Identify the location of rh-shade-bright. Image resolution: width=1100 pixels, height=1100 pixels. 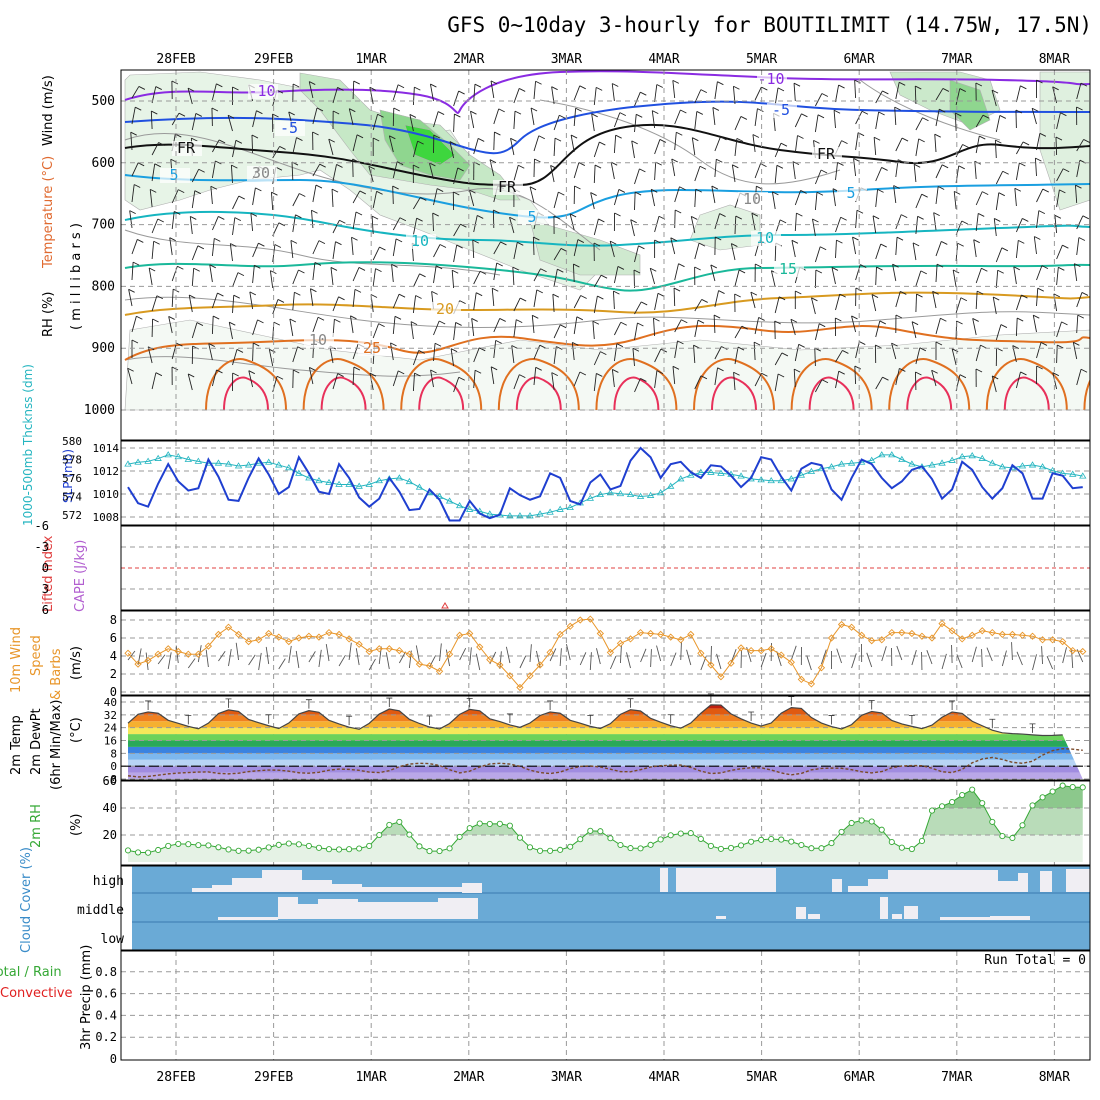
(430, 145).